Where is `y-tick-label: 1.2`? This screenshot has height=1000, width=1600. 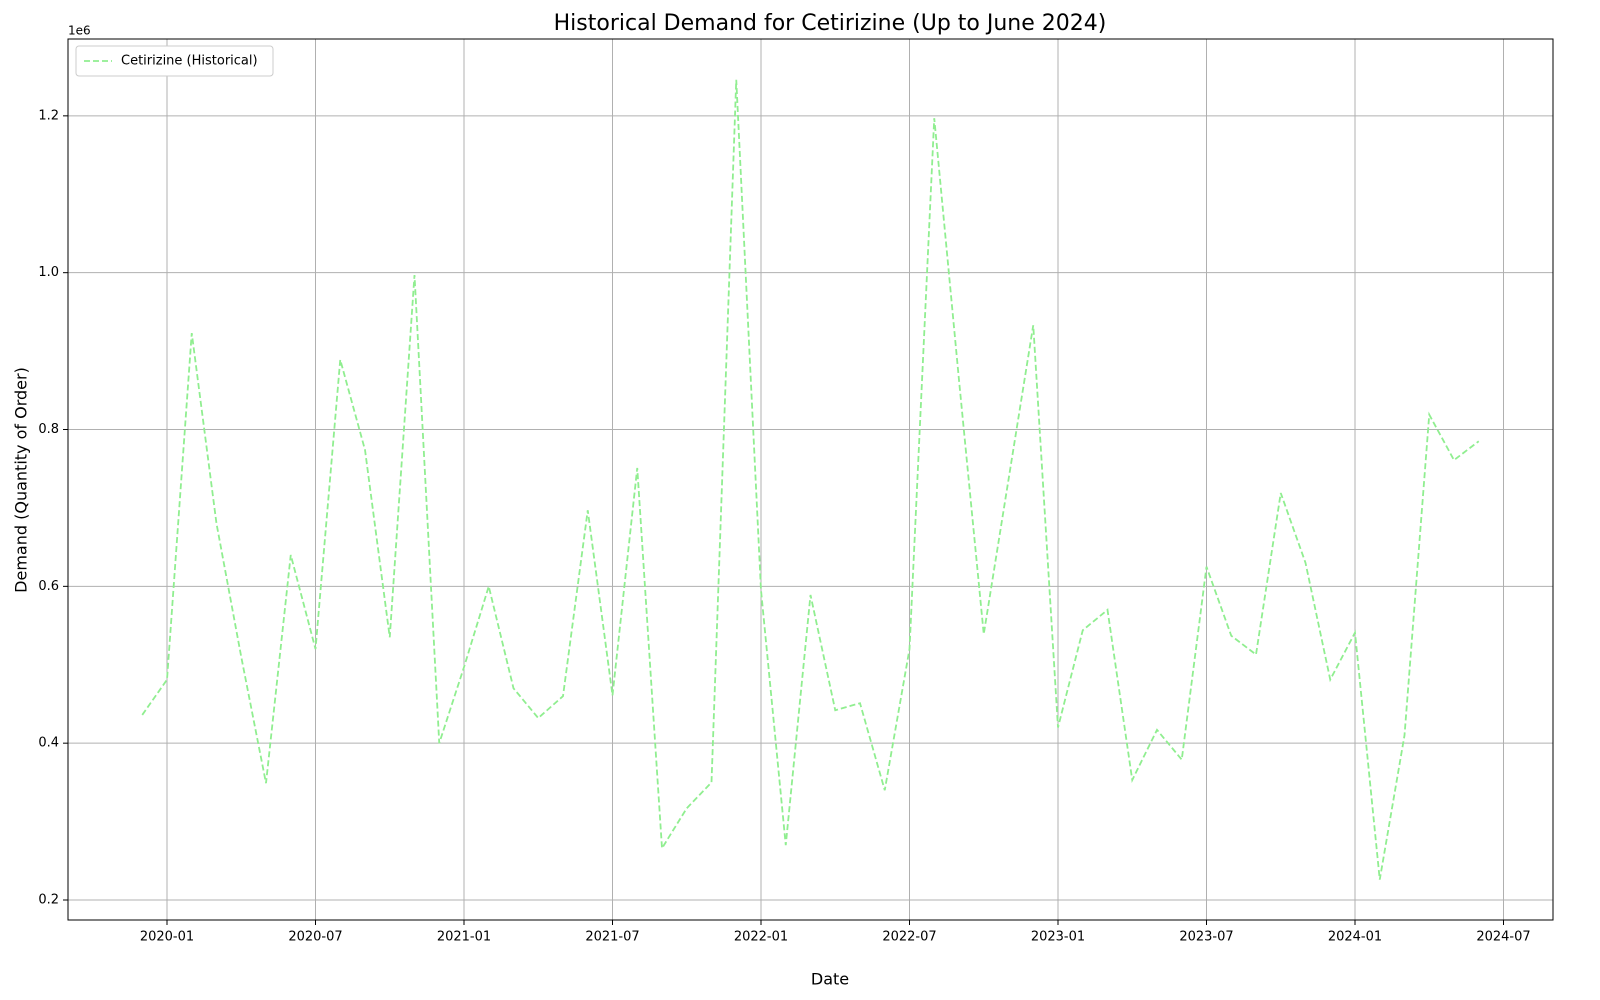
y-tick-label: 1.2 is located at coordinates (48, 115).